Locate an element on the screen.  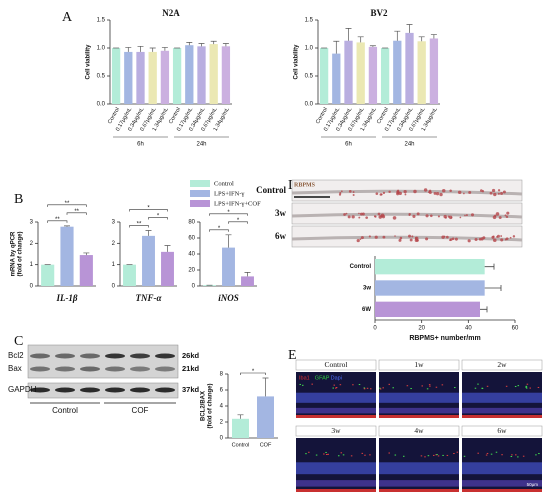
blot-size-label: 37kd is located at coordinates (191, 389).